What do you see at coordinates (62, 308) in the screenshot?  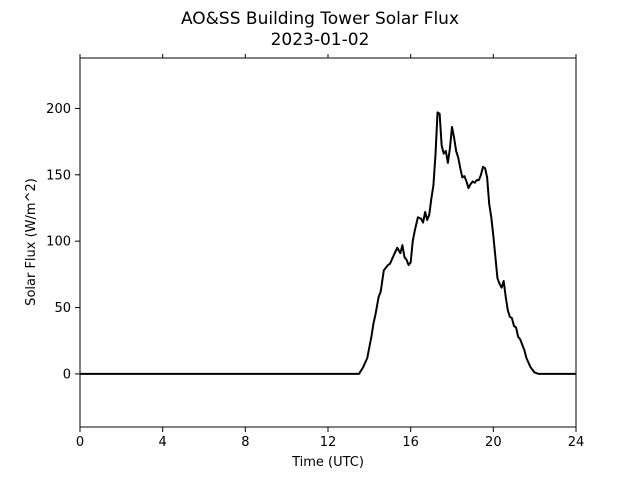 I see `y-tick-label: 50` at bounding box center [62, 308].